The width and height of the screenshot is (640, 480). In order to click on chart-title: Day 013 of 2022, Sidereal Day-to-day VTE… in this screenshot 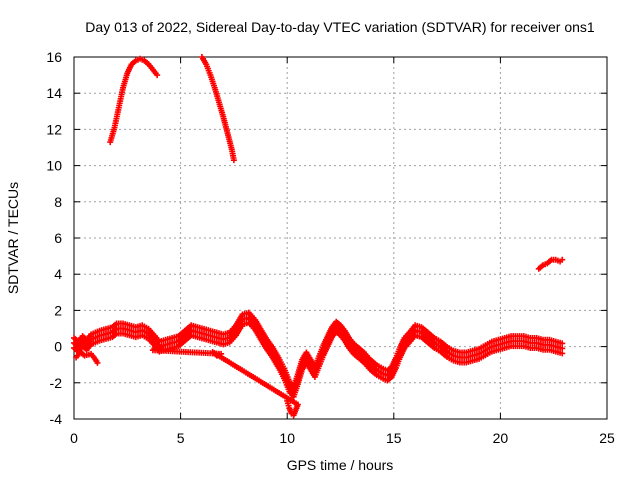, I will do `click(340, 27)`.